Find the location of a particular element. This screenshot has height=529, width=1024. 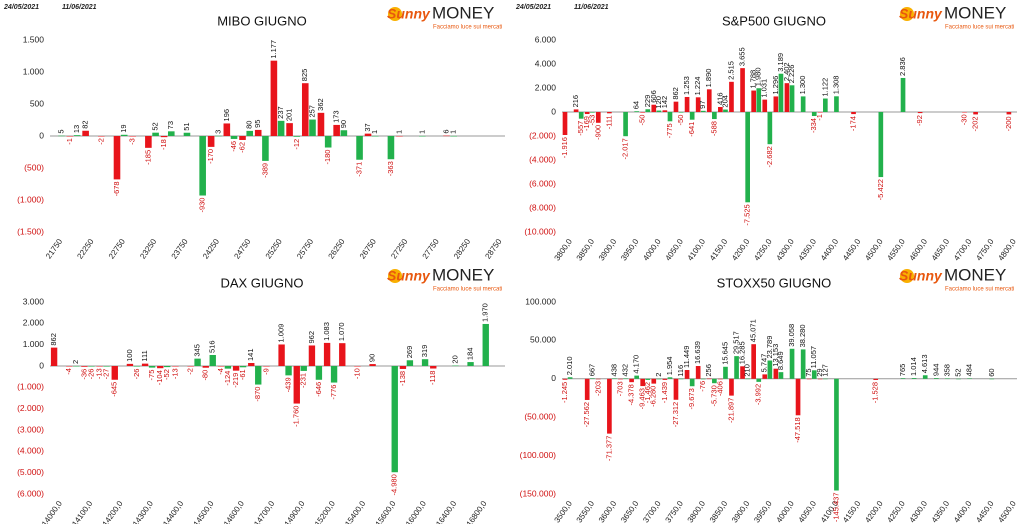

value-label: -18 is located at coordinates (163, 144).